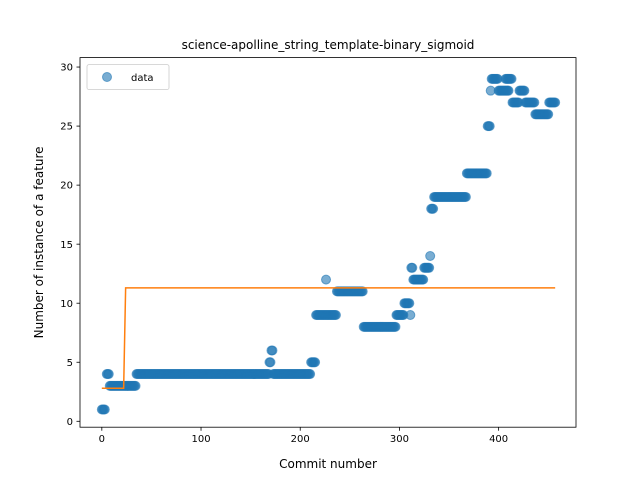 Image resolution: width=640 pixels, height=480 pixels. Describe the element at coordinates (66, 186) in the screenshot. I see `y-tick-label: 20` at that location.